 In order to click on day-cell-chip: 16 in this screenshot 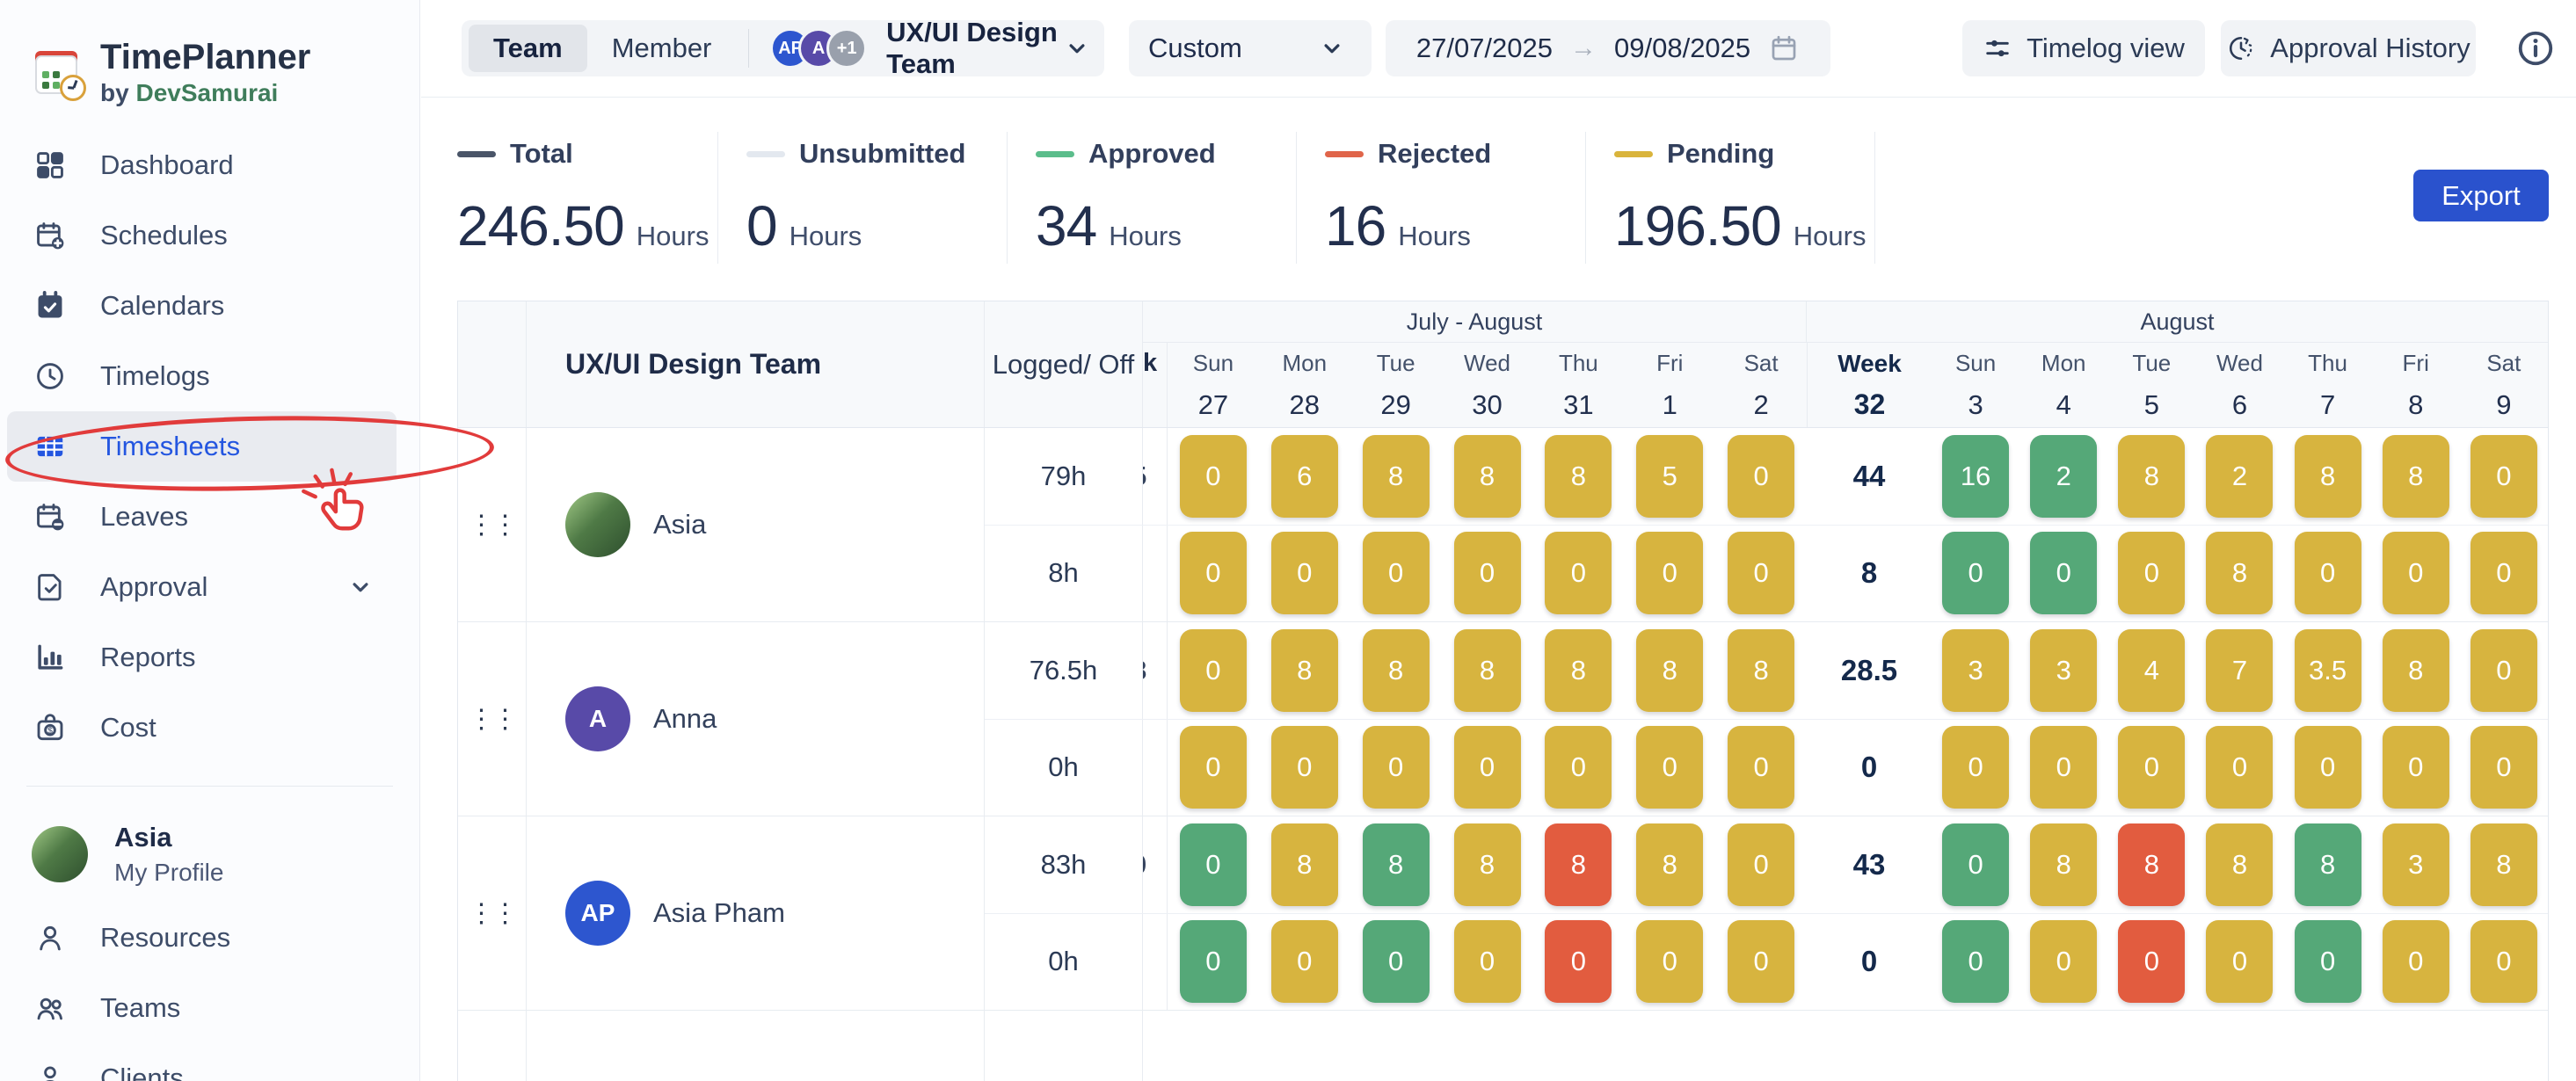, I will do `click(1976, 476)`.